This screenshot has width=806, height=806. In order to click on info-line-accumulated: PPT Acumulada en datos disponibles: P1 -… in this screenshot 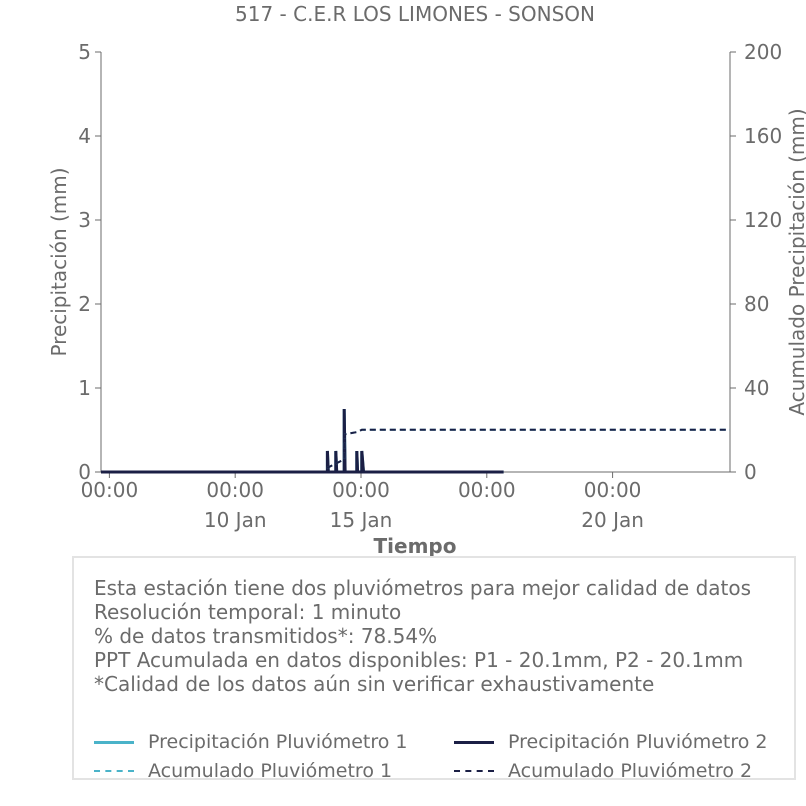, I will do `click(419, 660)`.